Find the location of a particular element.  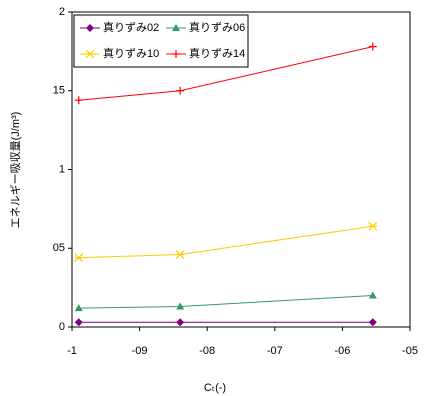

legend-box is located at coordinates (161, 41).